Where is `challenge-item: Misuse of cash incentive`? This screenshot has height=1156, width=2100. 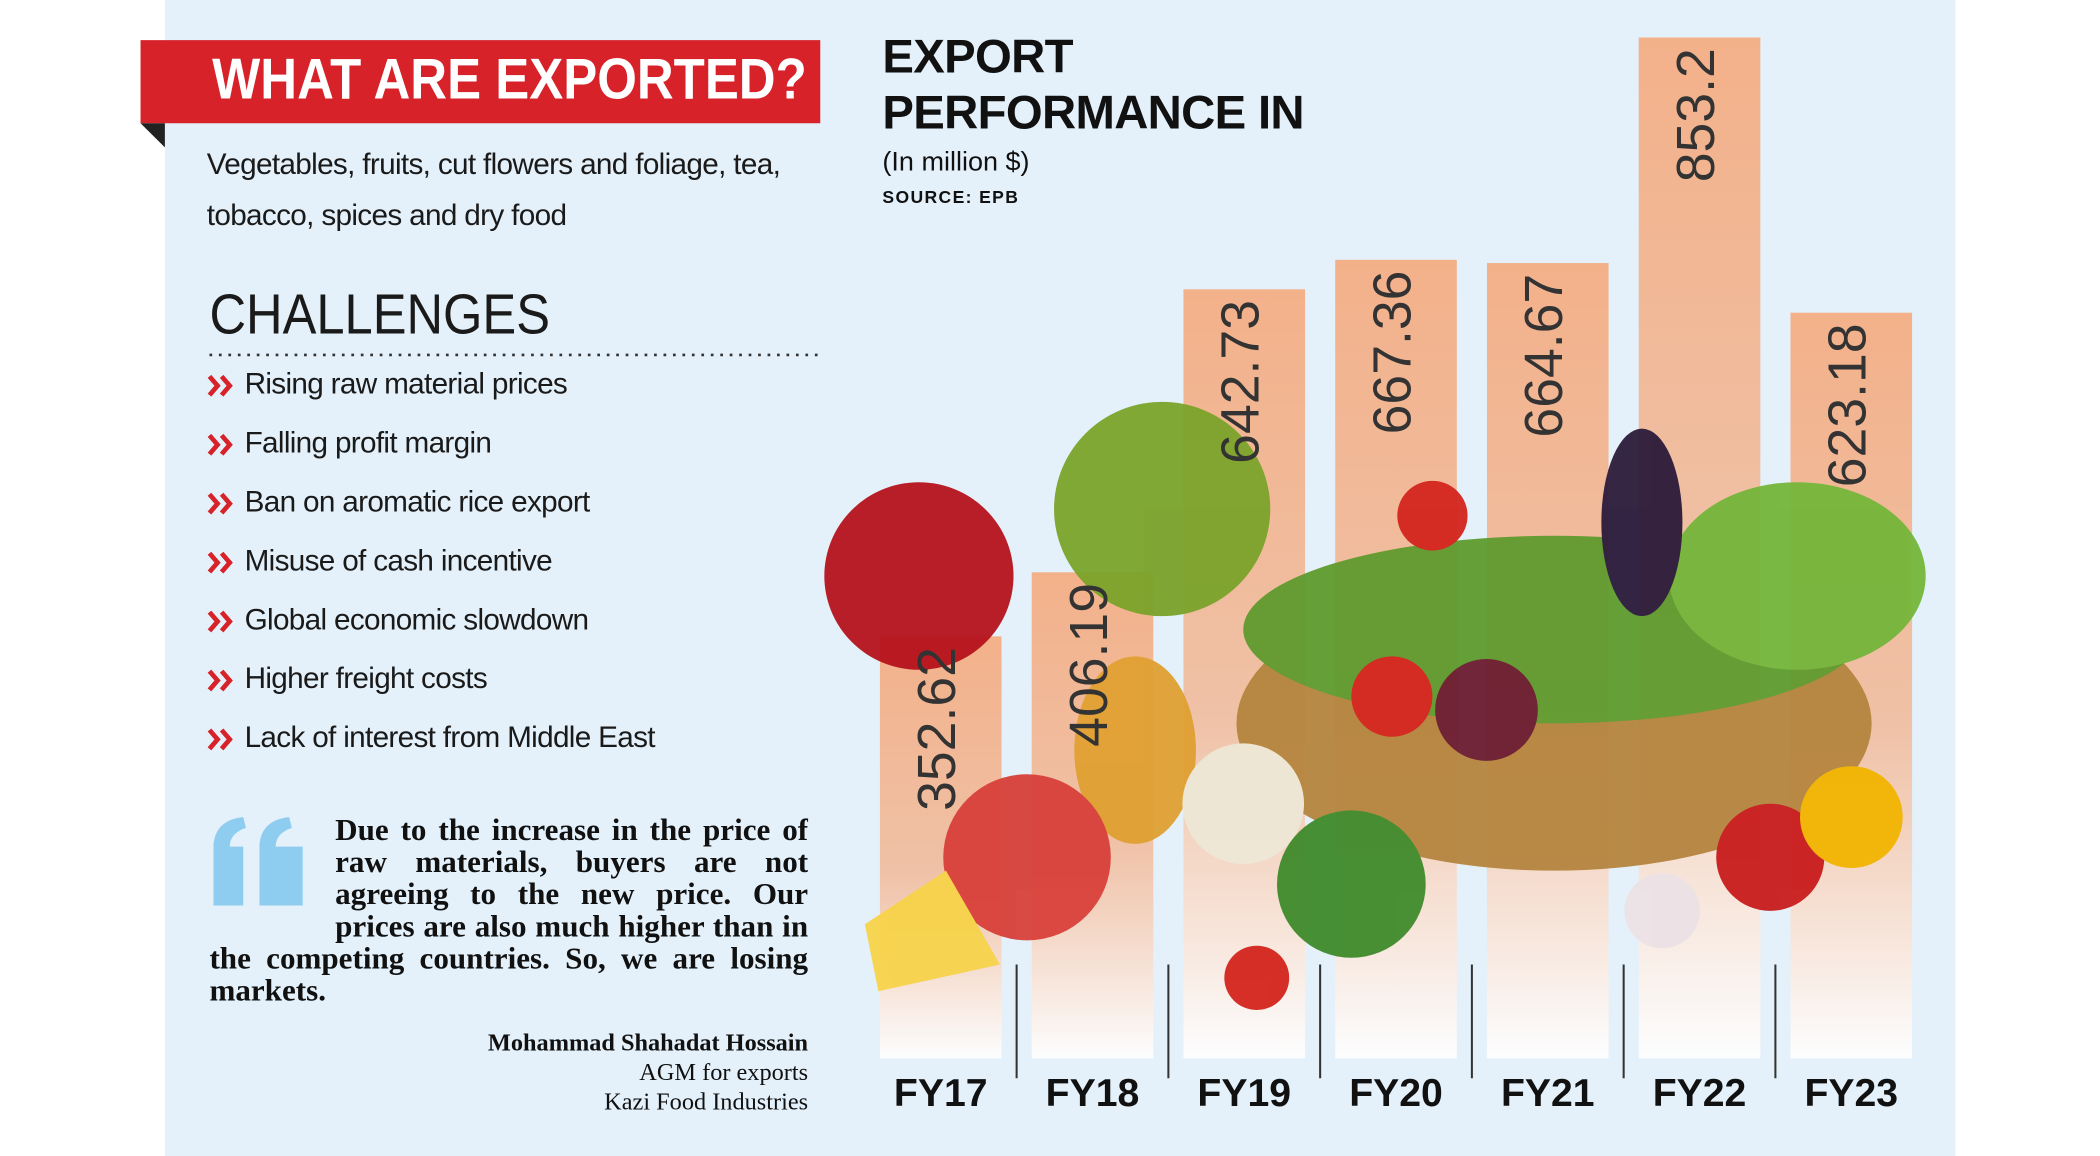 challenge-item: Misuse of cash incentive is located at coordinates (399, 560).